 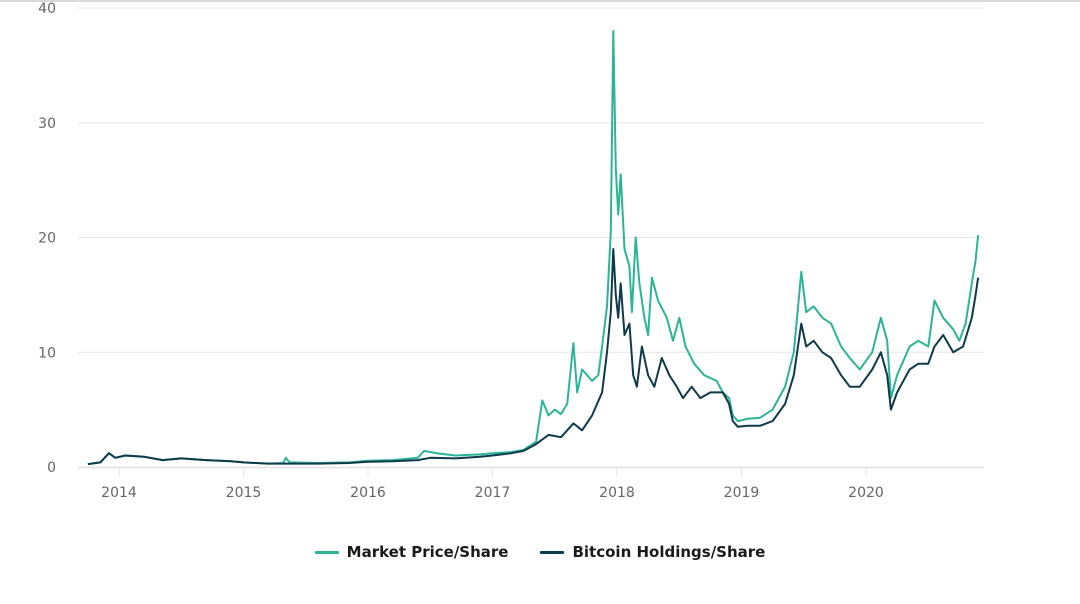 I want to click on y-tick-label: 30, so click(x=47, y=124).